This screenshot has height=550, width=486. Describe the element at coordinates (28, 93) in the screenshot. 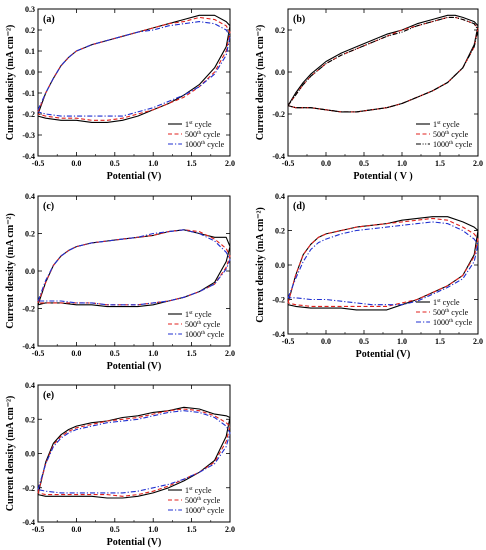

I see `y-tick-label: -0.1` at that location.